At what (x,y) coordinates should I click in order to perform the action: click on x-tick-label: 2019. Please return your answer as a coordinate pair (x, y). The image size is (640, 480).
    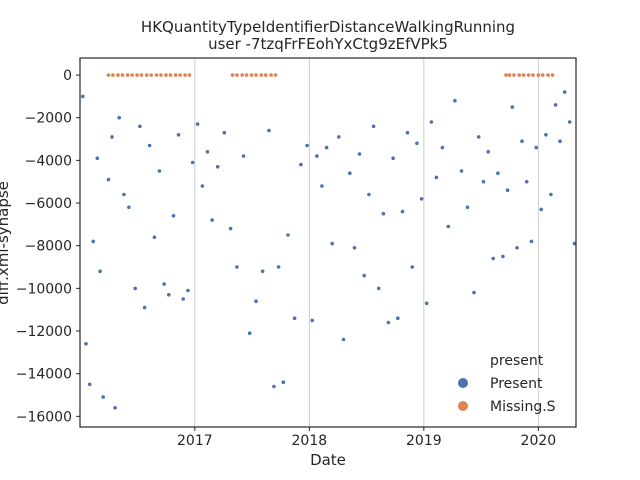
    Looking at the image, I should click on (424, 441).